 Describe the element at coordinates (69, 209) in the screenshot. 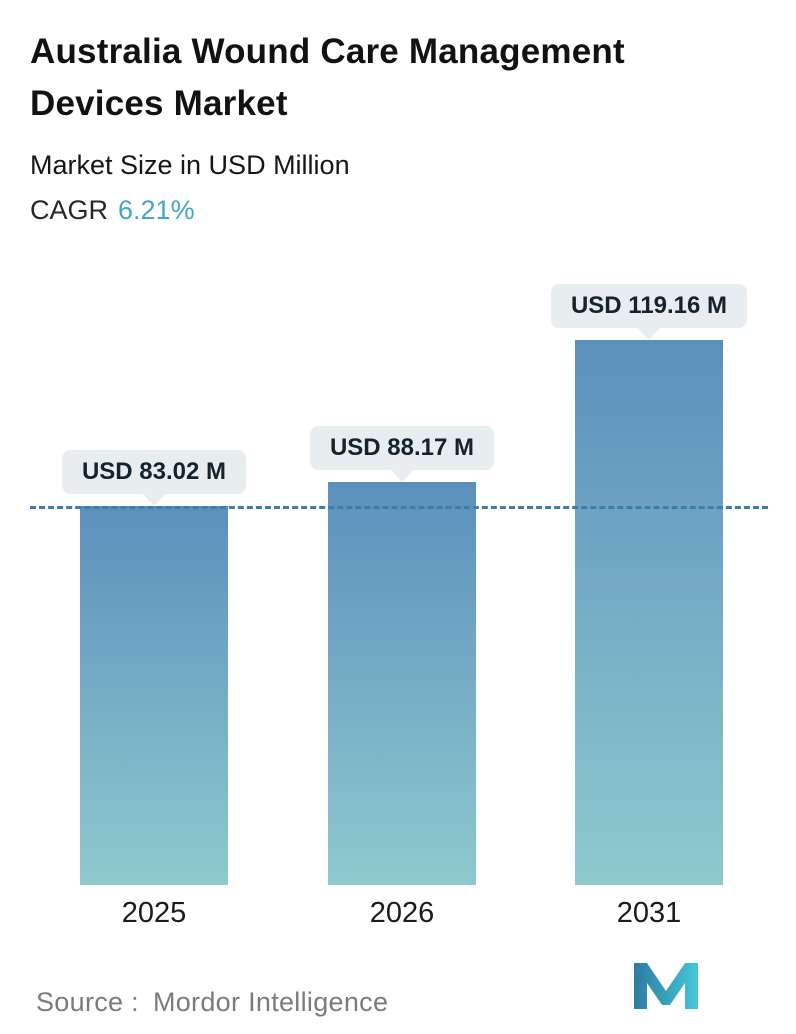

I see `cagr-label: CAGR` at that location.